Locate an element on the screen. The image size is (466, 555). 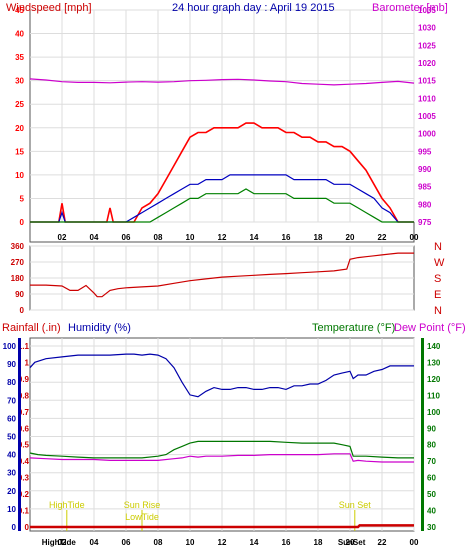
dewpoint-line is located at coordinates (221, 458).